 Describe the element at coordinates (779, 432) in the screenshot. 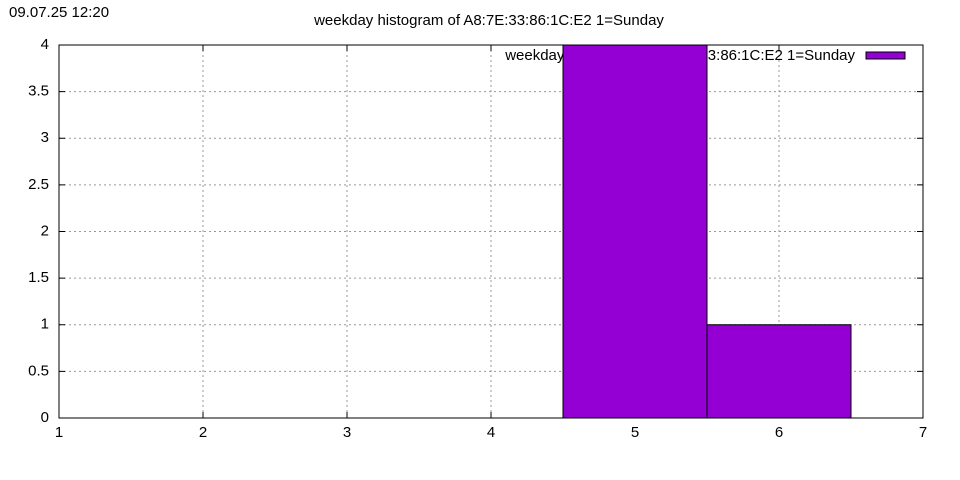

I see `x-tick-label: 6` at that location.